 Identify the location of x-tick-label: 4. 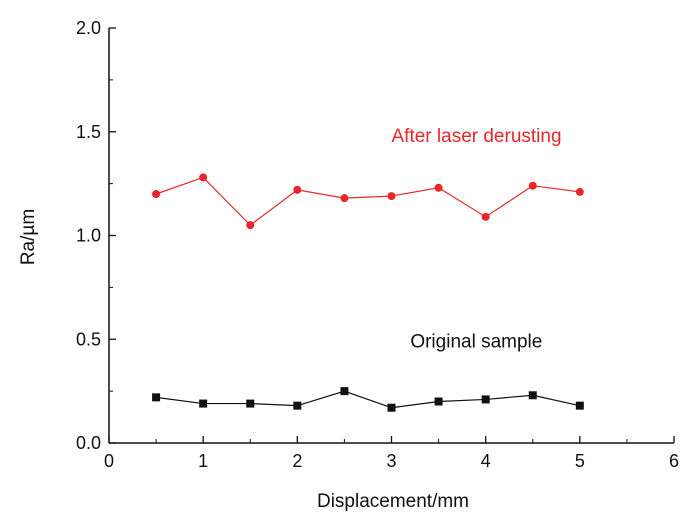
(486, 461).